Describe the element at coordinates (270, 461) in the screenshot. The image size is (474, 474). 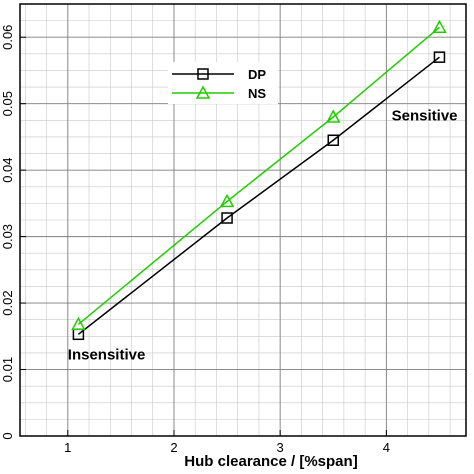
I see `x-axis-title: Hub clearance / [%span]` at that location.